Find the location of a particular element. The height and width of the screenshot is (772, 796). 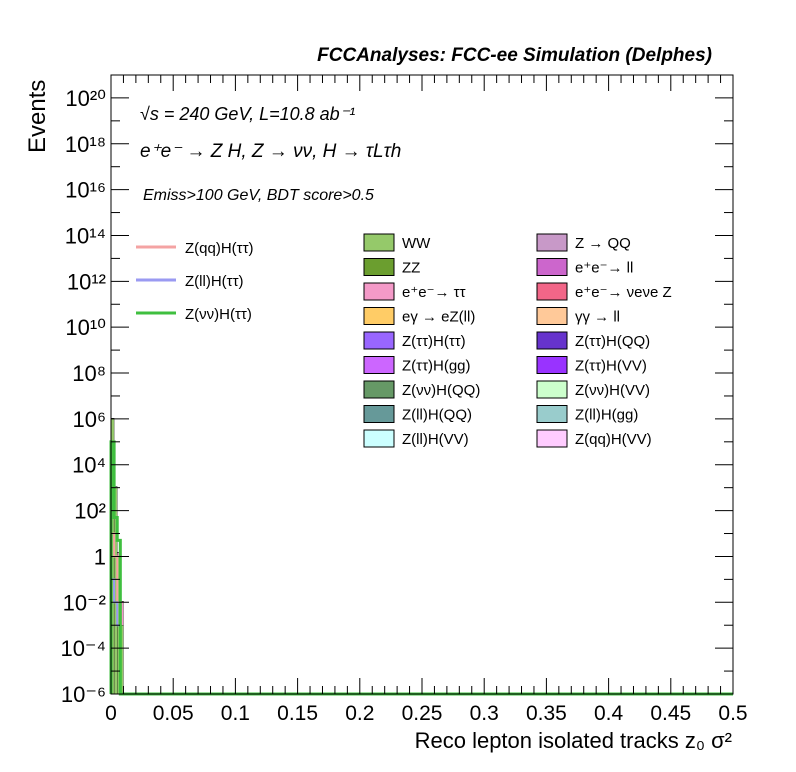

y-tick-label: 10⁻⁶ is located at coordinates (83, 694).